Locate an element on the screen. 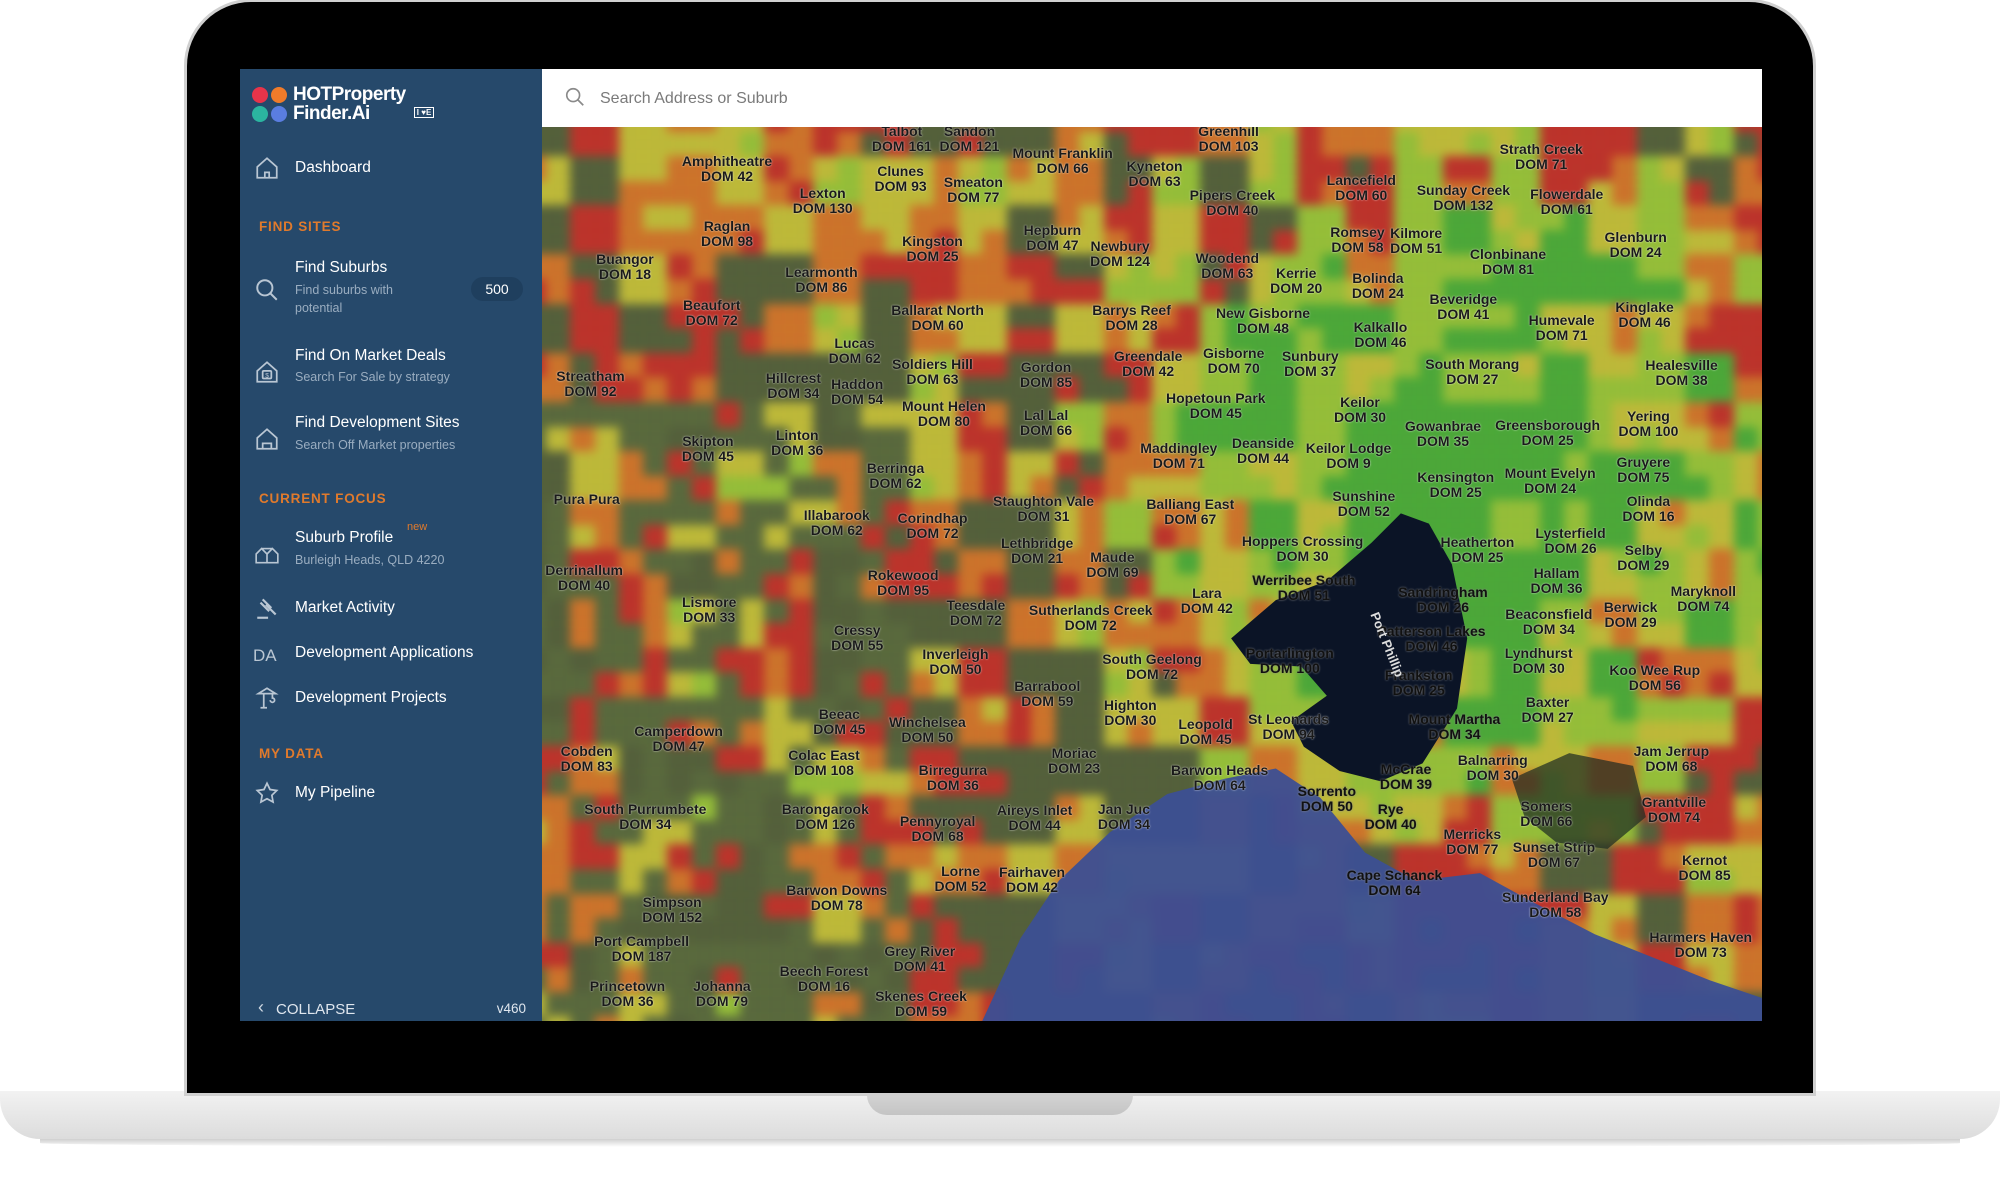 The width and height of the screenshot is (2000, 1200). suburb-label: Gordon DOM 85 is located at coordinates (1046, 375).